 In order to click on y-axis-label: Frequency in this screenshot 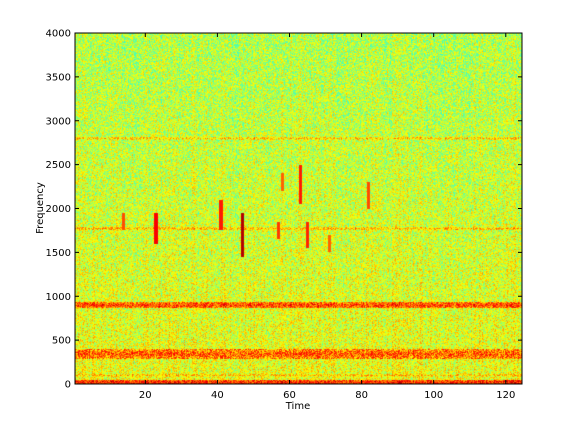, I will do `click(40, 208)`.